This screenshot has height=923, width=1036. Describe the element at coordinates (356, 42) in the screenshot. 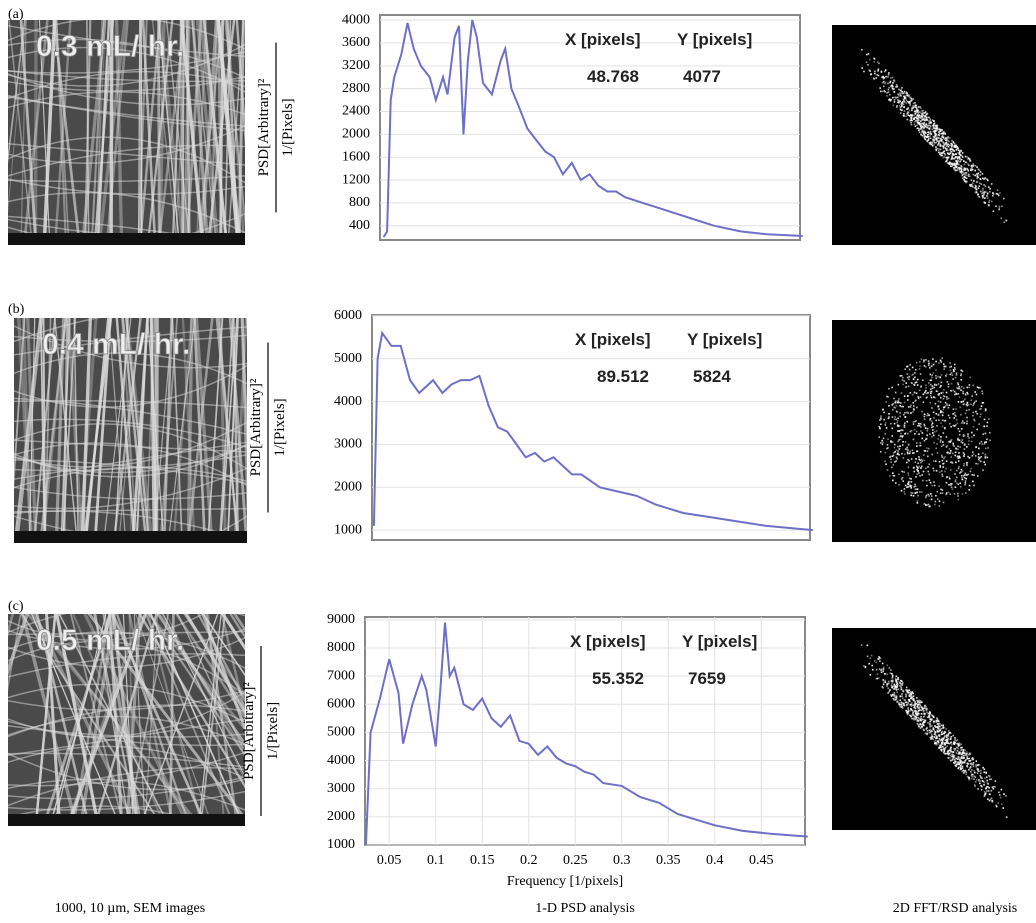

I see `y-tick-label: 3600` at that location.